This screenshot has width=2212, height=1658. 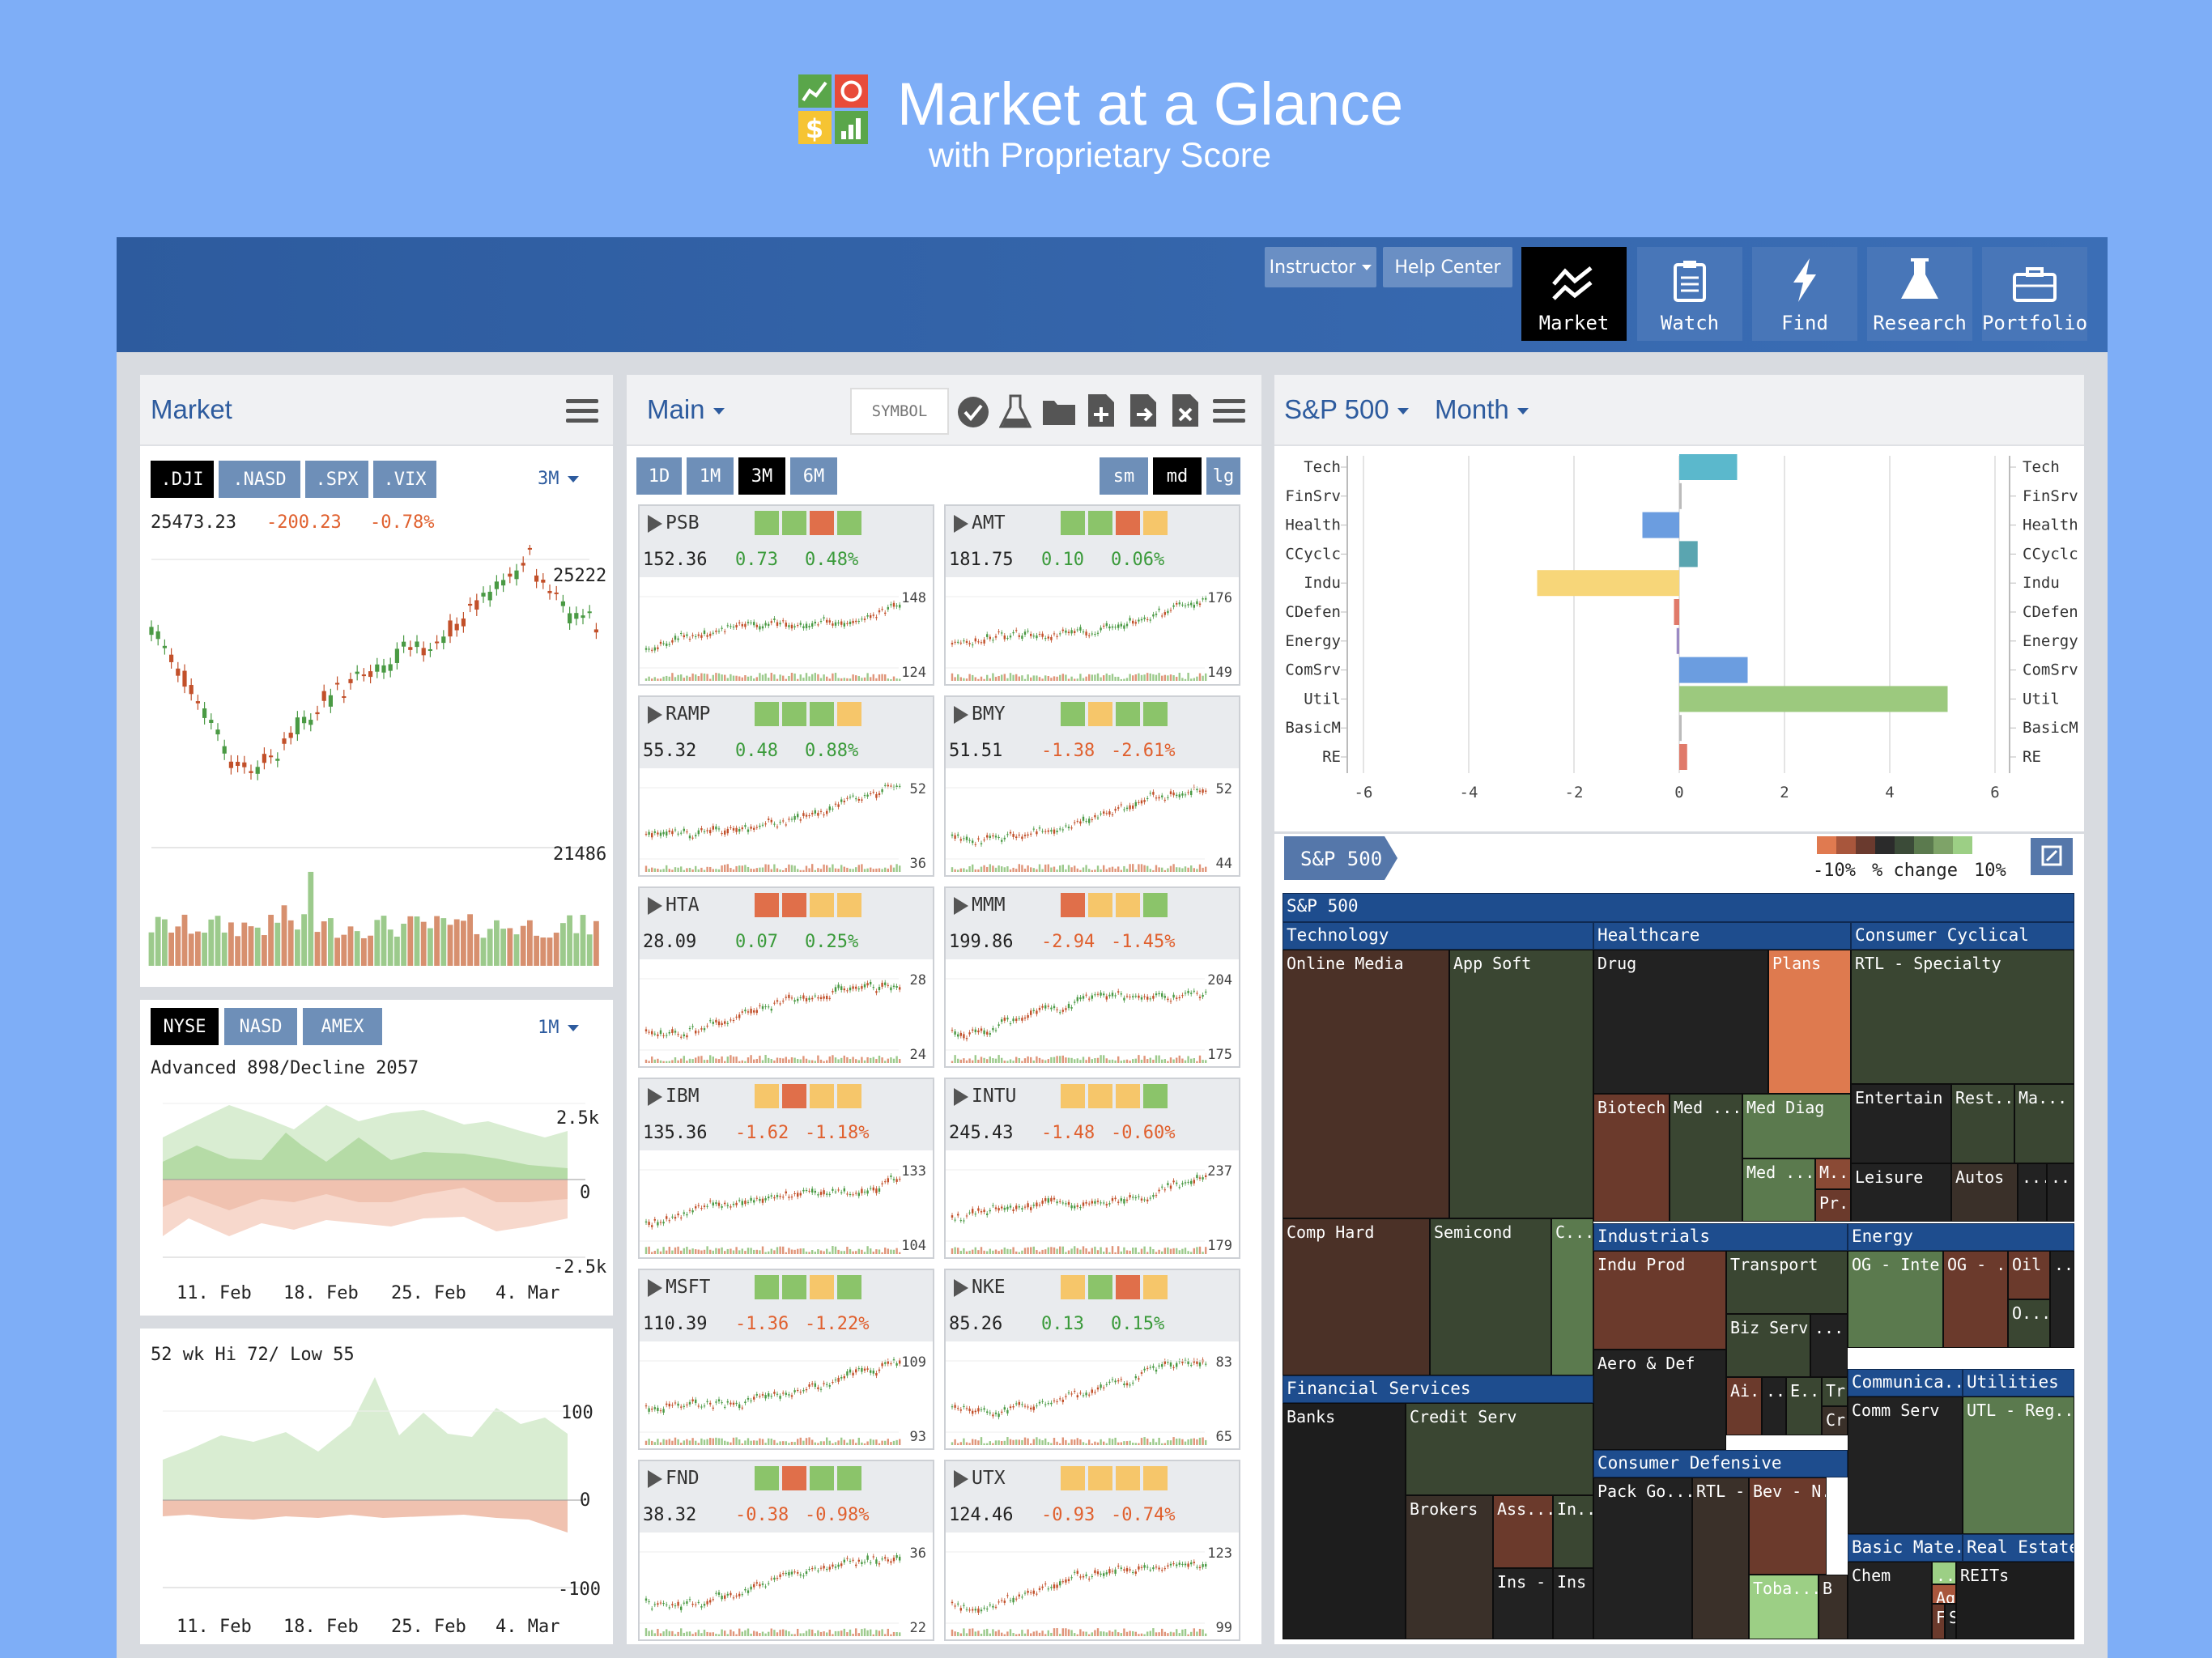 What do you see at coordinates (185, 1026) in the screenshot?
I see `breadth-tab-nyse: NYSE` at bounding box center [185, 1026].